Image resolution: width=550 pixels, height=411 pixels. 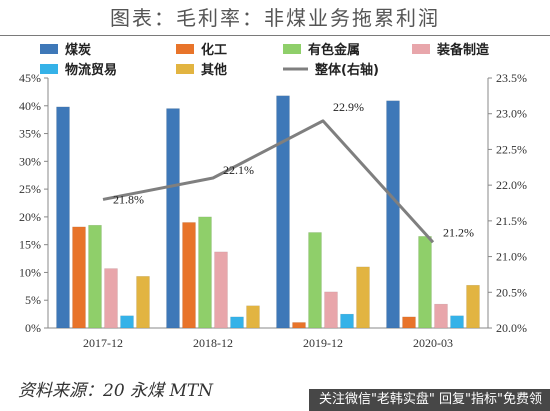 What do you see at coordinates (275, 35) in the screenshot?
I see `title-divider` at bounding box center [275, 35].